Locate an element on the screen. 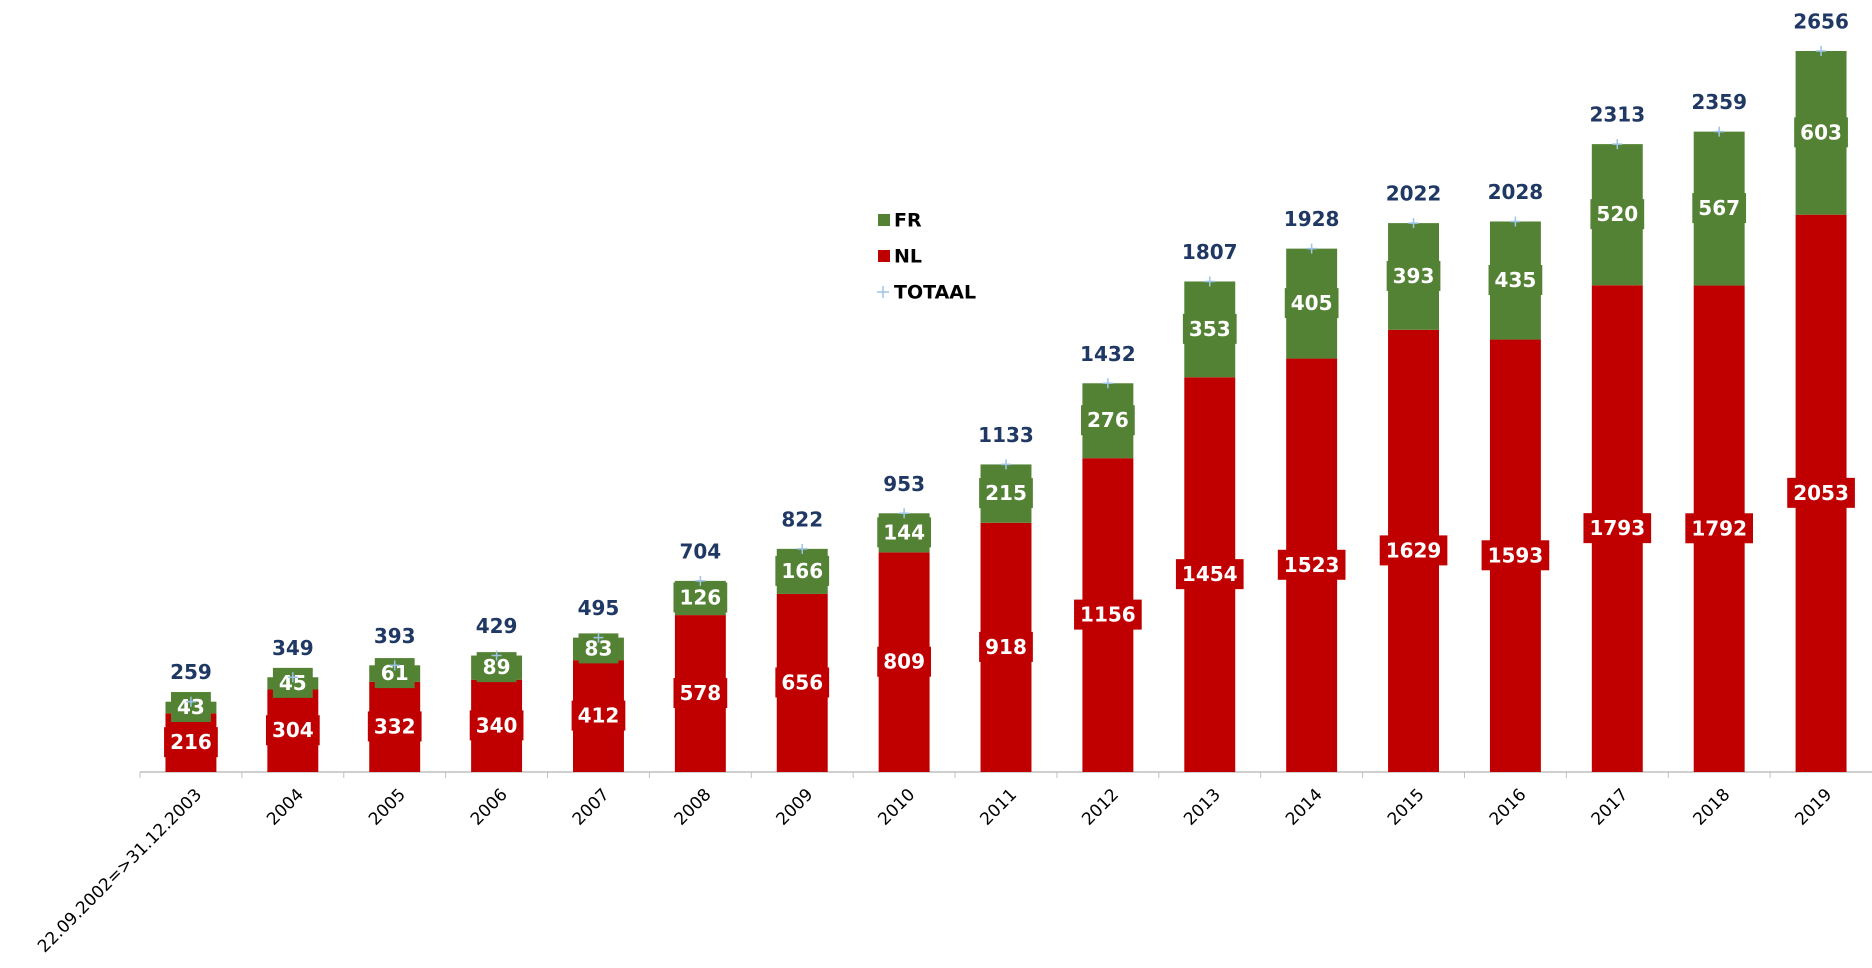 This screenshot has width=1872, height=968. x-tick-label: 22.09.2002=>31.12.2003 is located at coordinates (120, 871).